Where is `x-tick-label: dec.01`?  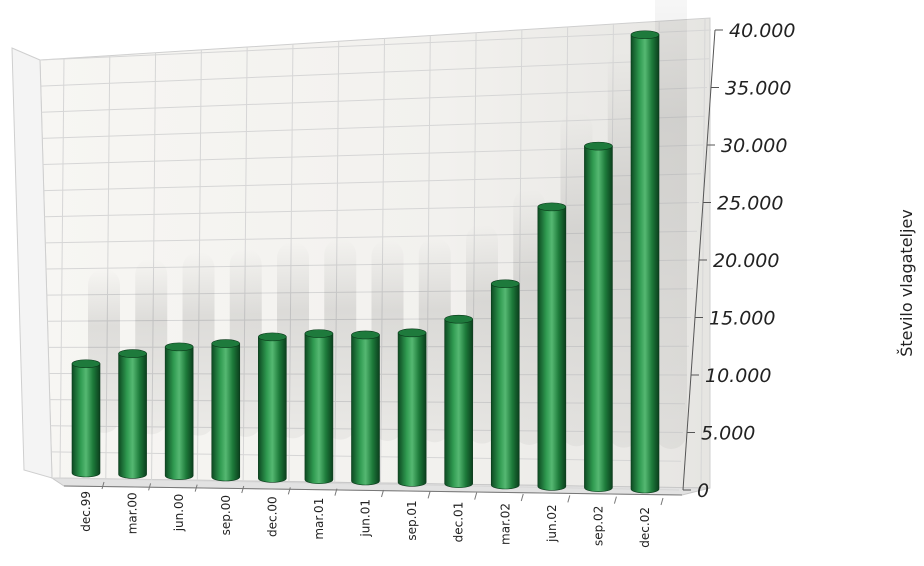 x-tick-label: dec.01 is located at coordinates (459, 522).